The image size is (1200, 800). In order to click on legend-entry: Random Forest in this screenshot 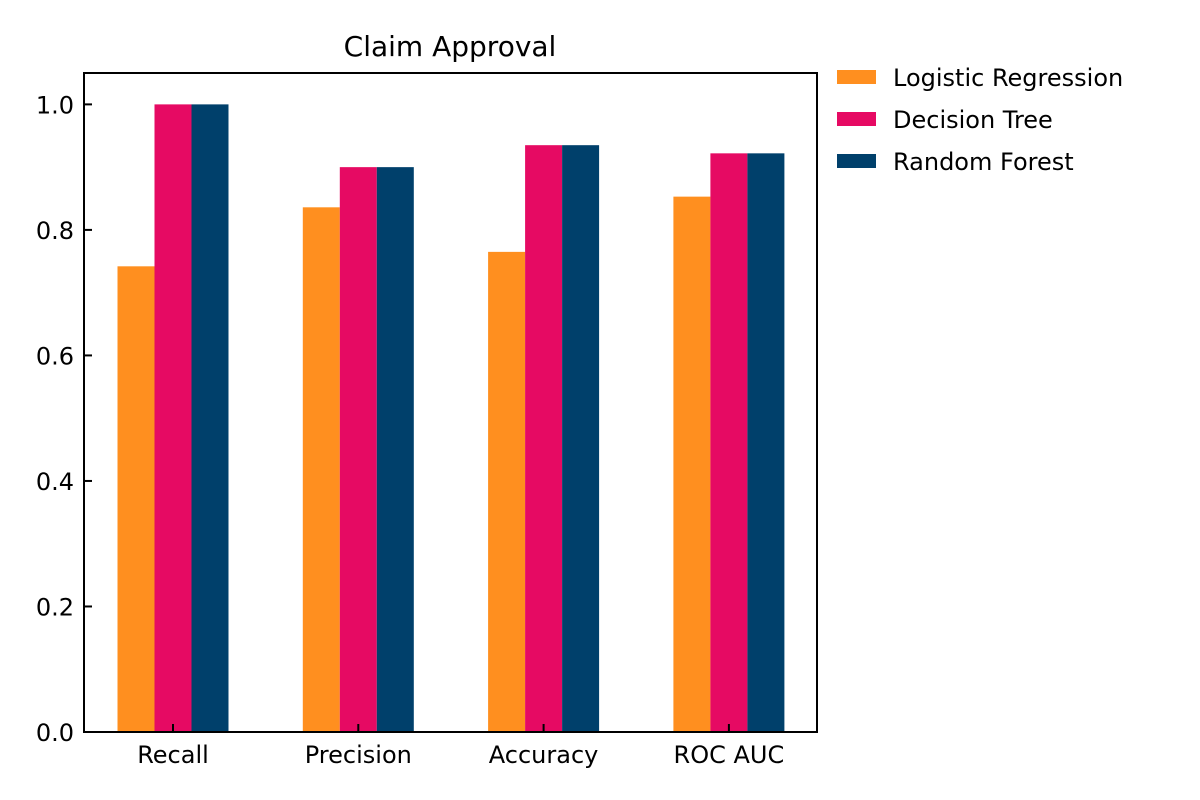, I will do `click(955, 162)`.